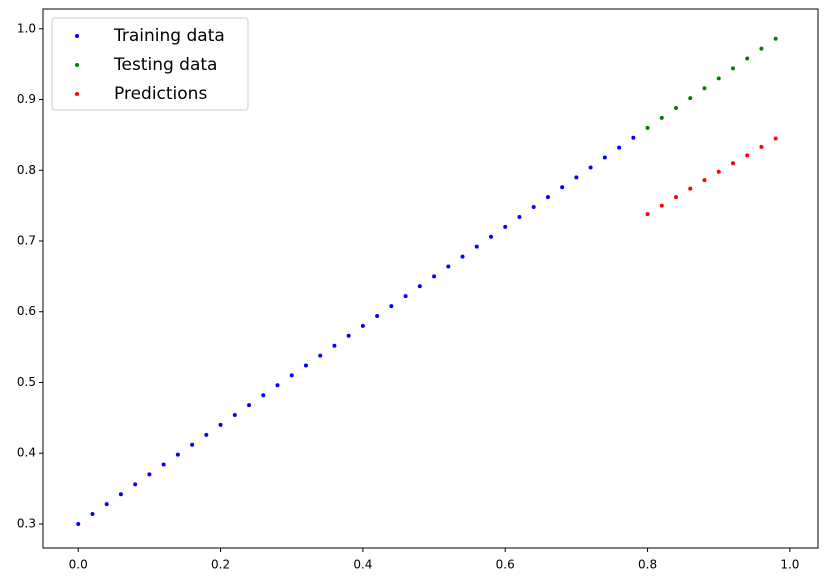 The height and width of the screenshot is (582, 826). I want to click on legend-label: Predictions, so click(160, 94).